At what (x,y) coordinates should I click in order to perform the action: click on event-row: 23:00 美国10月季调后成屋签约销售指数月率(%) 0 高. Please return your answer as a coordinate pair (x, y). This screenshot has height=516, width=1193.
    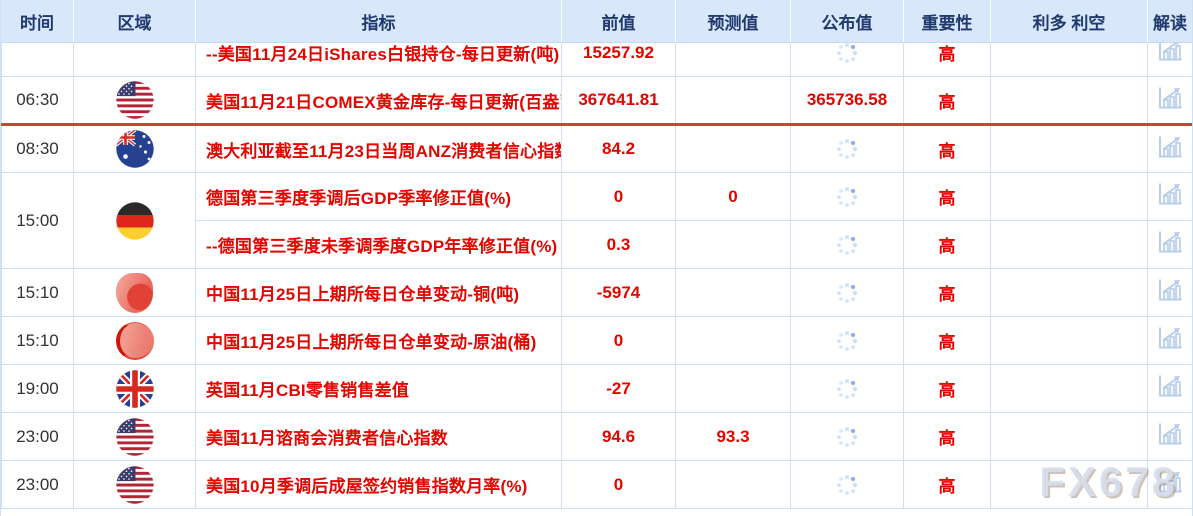
    Looking at the image, I should click on (596, 484).